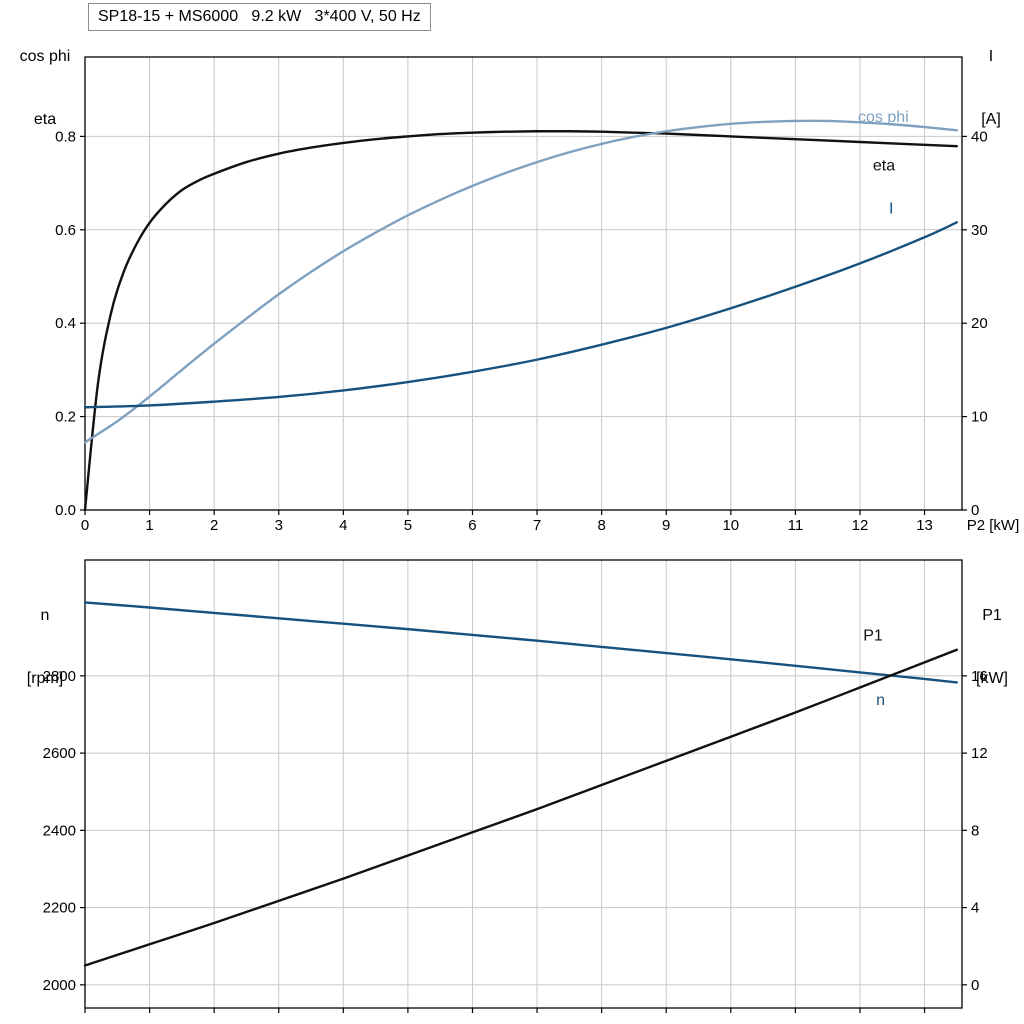  Describe the element at coordinates (873, 635) in the screenshot. I see `curve-label-P1: P1` at that location.